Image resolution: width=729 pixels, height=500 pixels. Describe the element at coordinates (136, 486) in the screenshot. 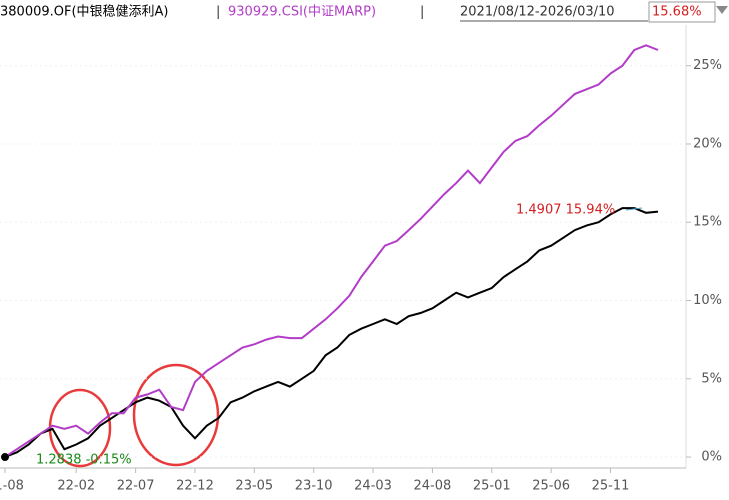

I see `x-tick-label: 22-07` at that location.